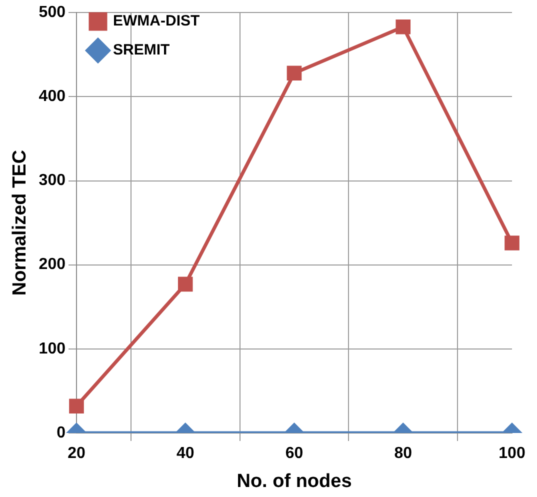 The image size is (537, 497). I want to click on x-tick-label: 80, so click(403, 453).